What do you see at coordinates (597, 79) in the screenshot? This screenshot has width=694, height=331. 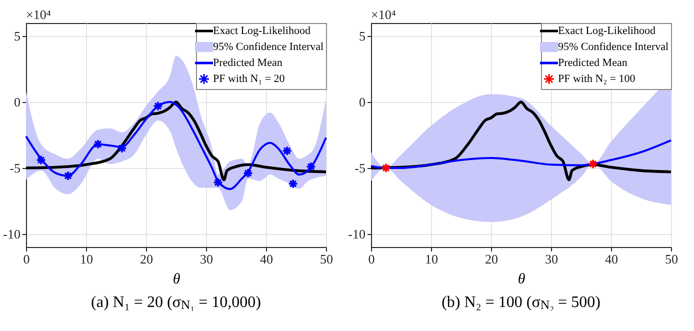 I see `legend-label: PF with N₂ = 100` at bounding box center [597, 79].